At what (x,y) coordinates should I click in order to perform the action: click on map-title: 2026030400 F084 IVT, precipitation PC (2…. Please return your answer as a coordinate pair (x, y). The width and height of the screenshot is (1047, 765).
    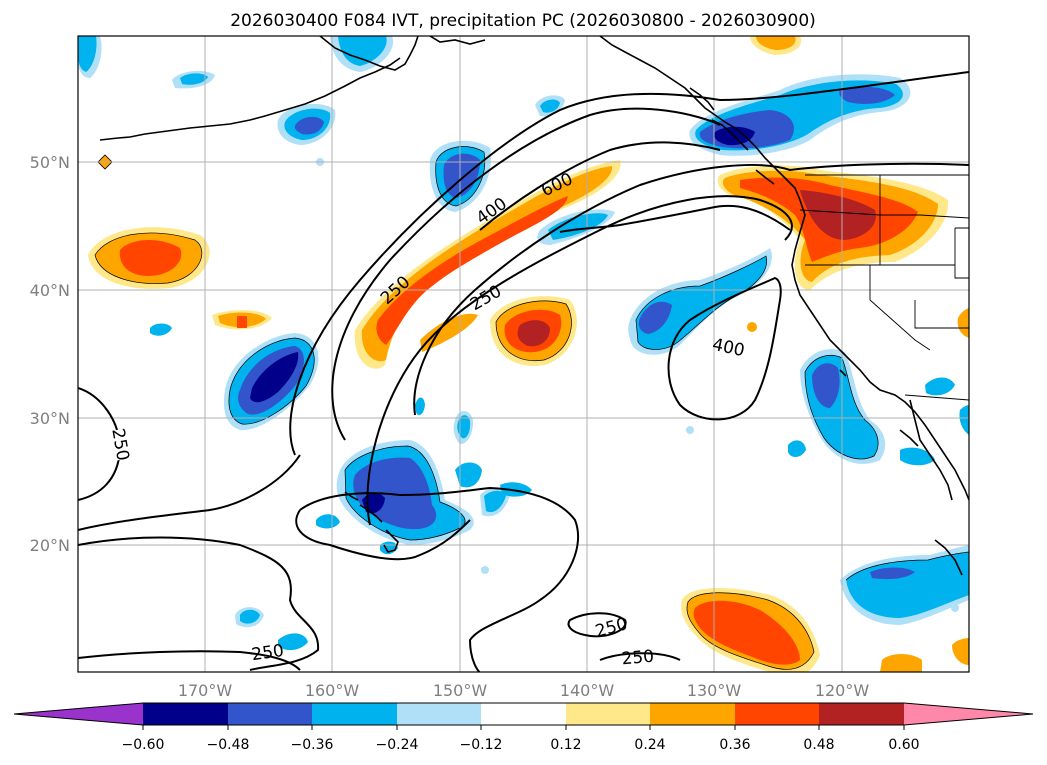
    Looking at the image, I should click on (523, 21).